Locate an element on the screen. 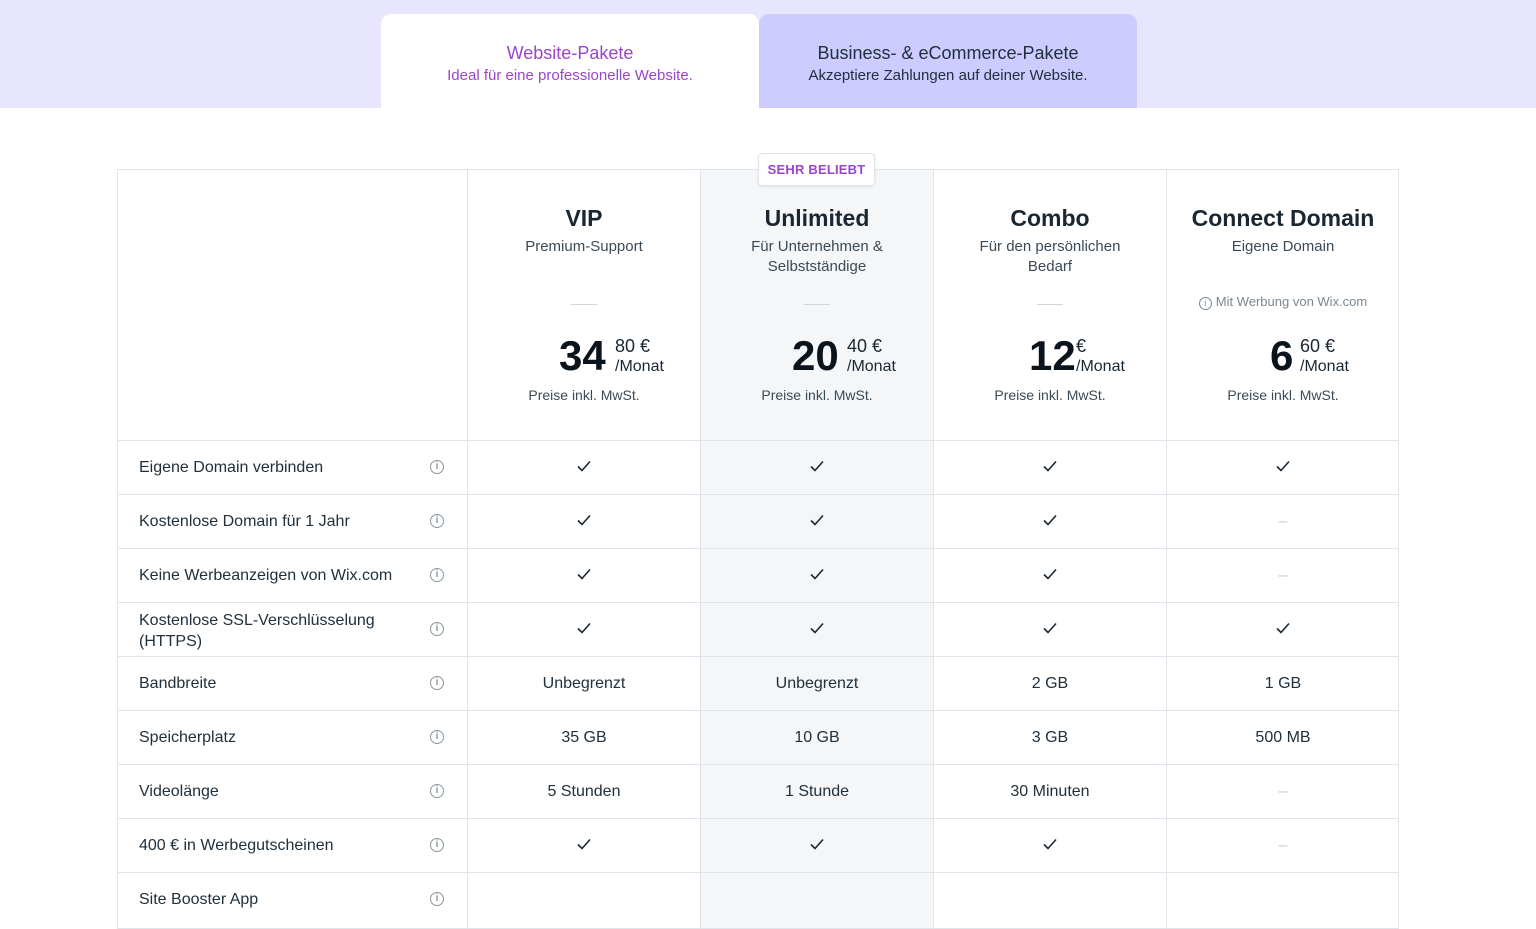  price-main: 20 is located at coordinates (815, 355).